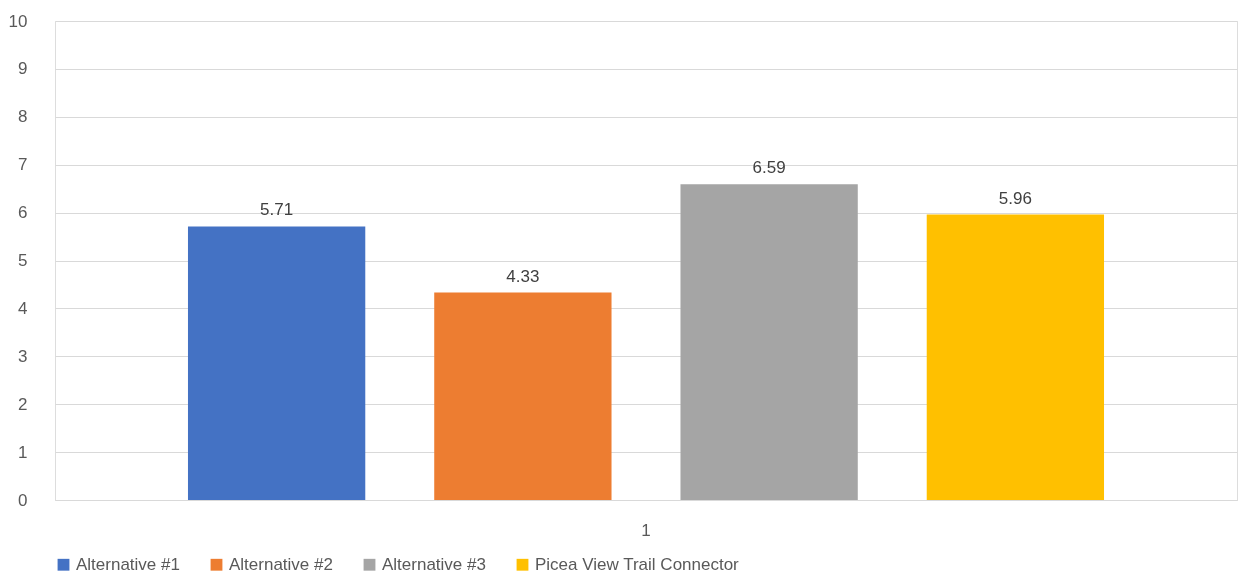 The height and width of the screenshot is (581, 1242). What do you see at coordinates (128, 564) in the screenshot?
I see `legend-label: Alternative #1` at bounding box center [128, 564].